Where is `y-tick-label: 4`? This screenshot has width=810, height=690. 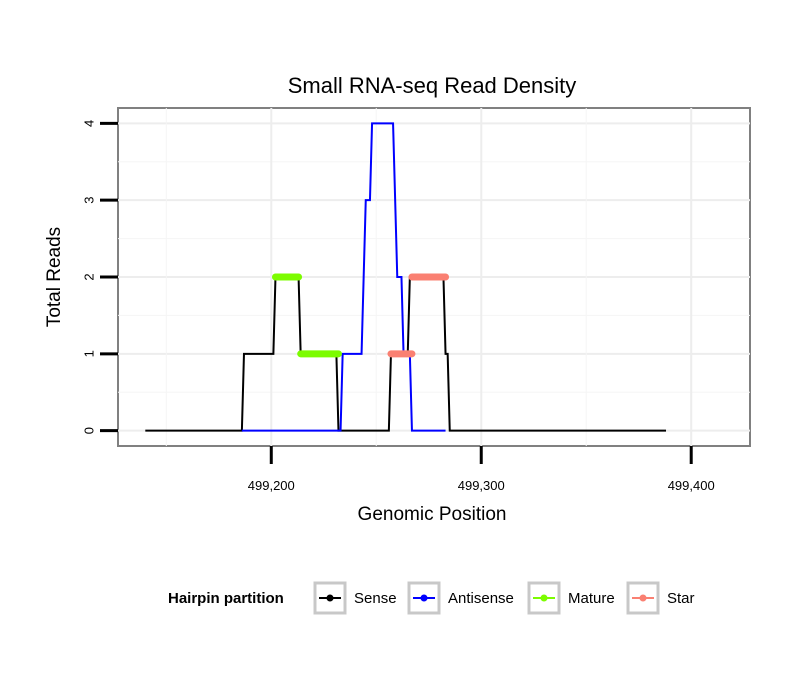 y-tick-label: 4 is located at coordinates (89, 123).